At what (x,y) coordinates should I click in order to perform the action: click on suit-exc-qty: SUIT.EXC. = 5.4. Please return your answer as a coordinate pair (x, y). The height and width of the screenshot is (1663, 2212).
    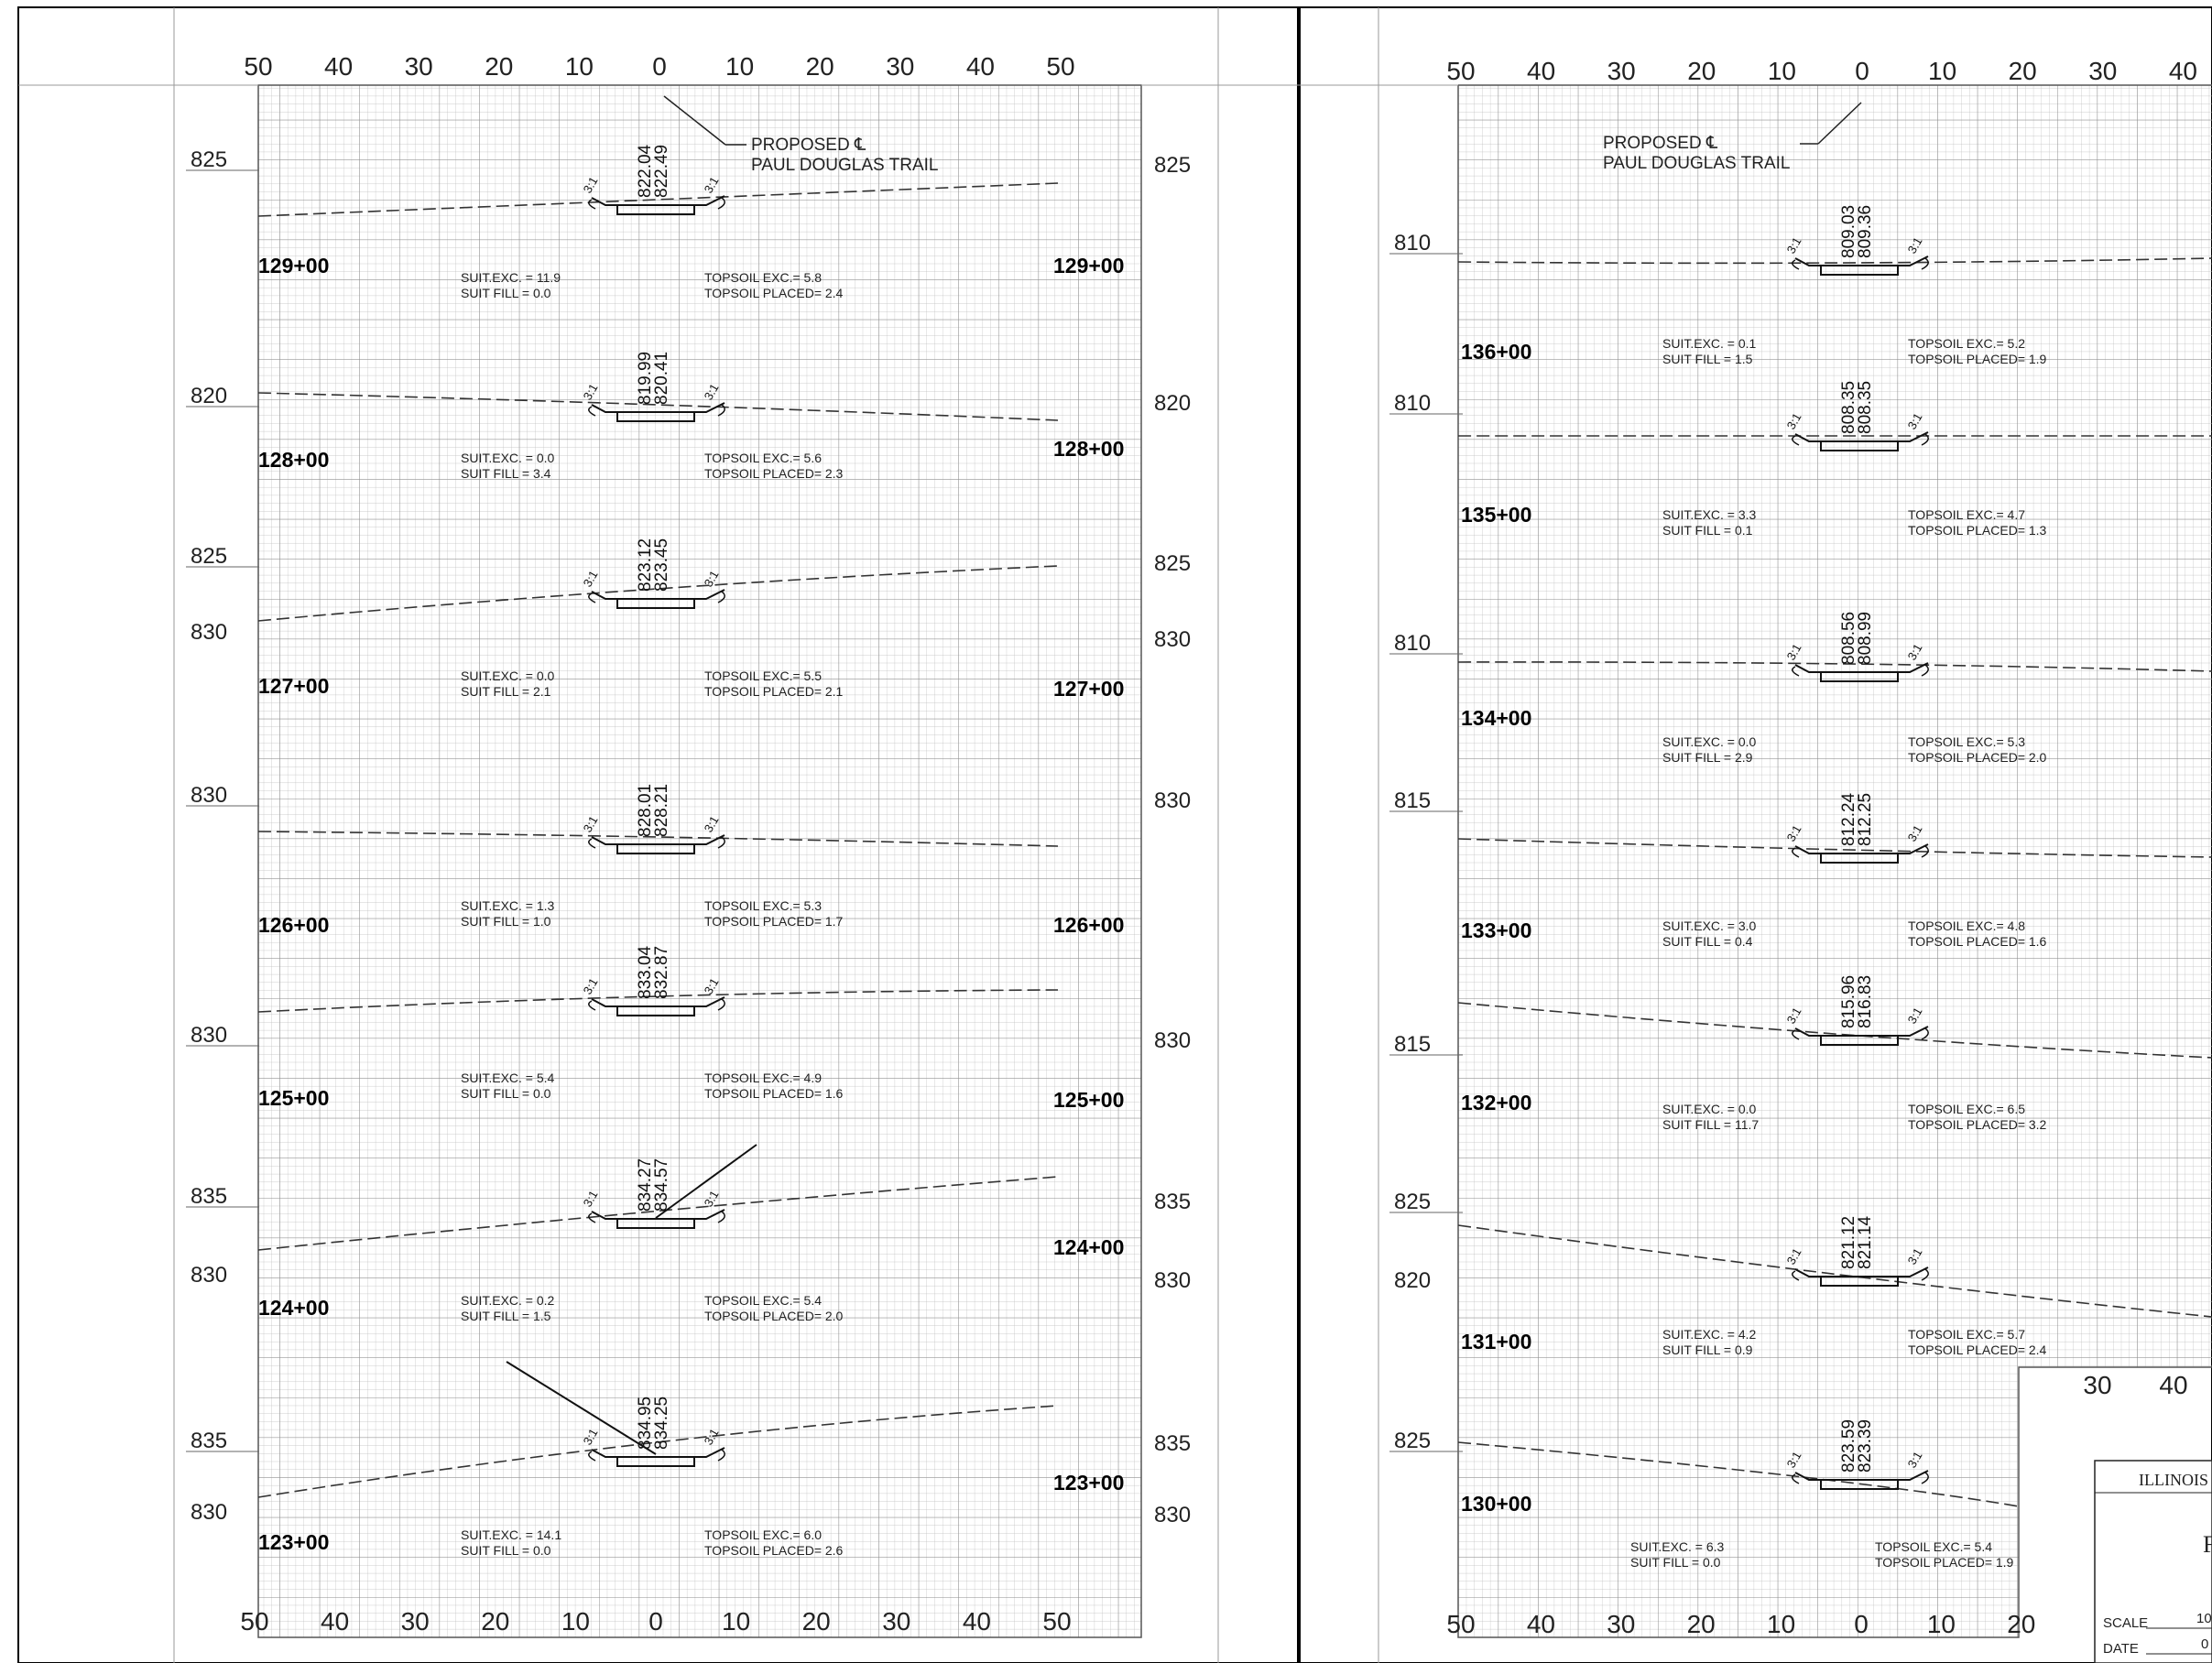
    Looking at the image, I should click on (508, 1078).